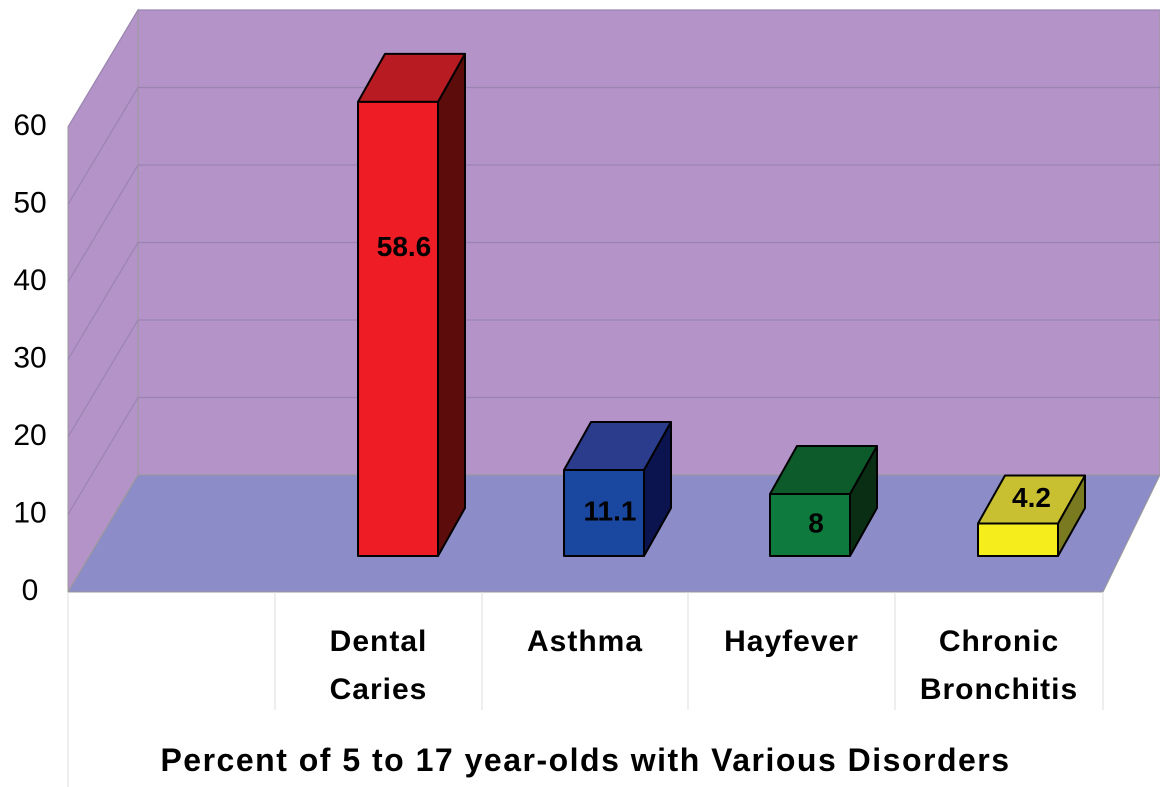 The width and height of the screenshot is (1160, 787). What do you see at coordinates (29, 357) in the screenshot?
I see `y-tick-label: 30` at bounding box center [29, 357].